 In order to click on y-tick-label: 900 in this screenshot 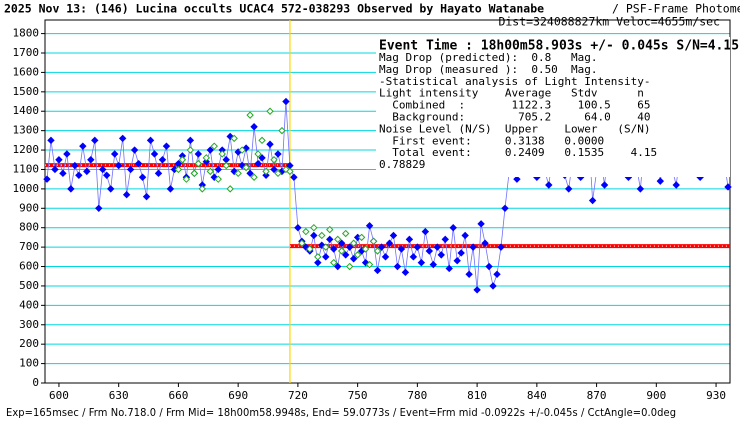, I will do `click(29, 207)`.